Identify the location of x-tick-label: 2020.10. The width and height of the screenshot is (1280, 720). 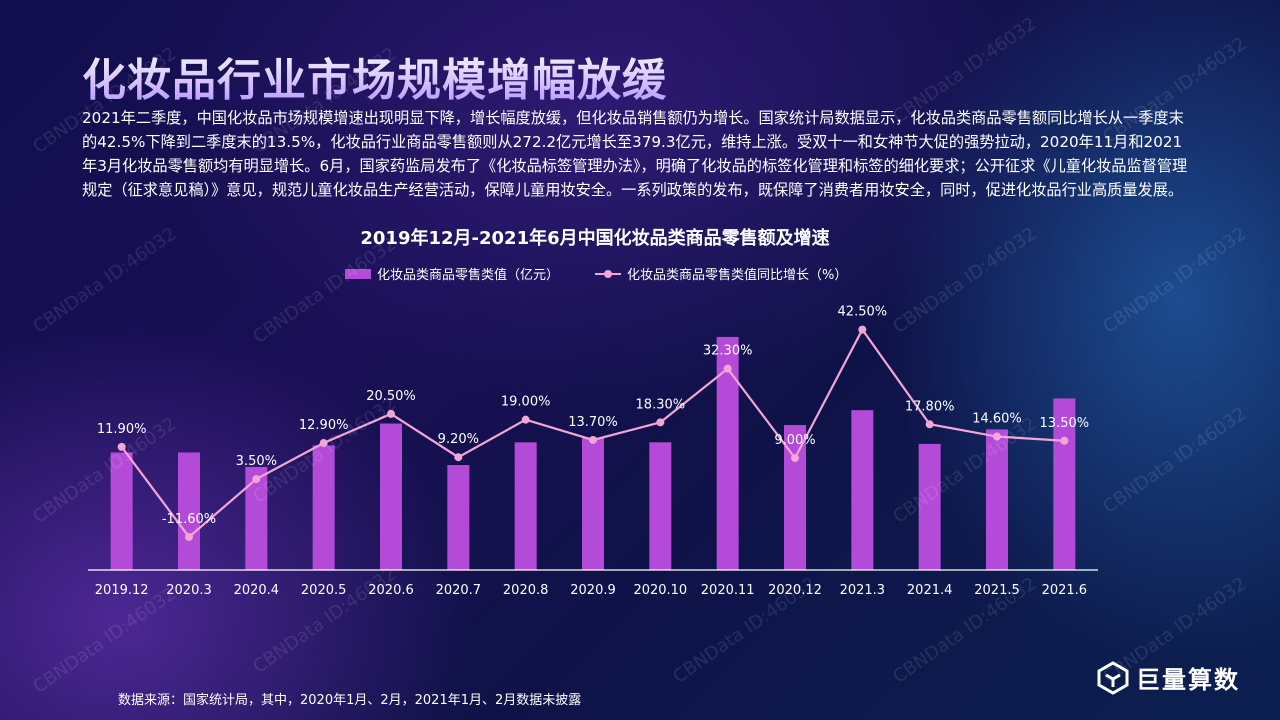
(660, 590).